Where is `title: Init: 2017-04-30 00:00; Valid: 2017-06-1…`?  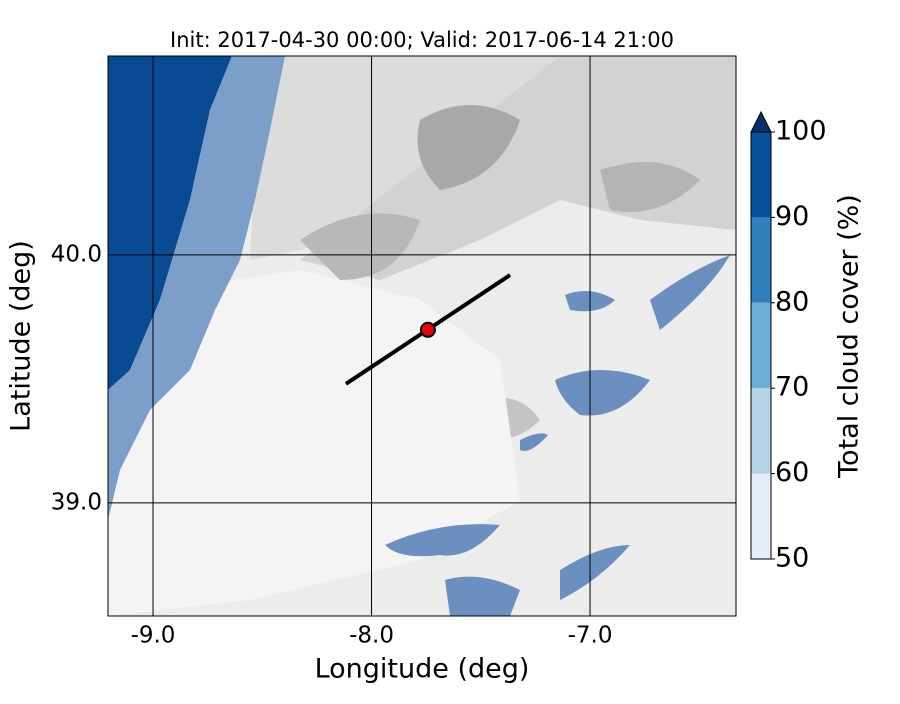 title: Init: 2017-04-30 00:00; Valid: 2017-06-1… is located at coordinates (422, 40).